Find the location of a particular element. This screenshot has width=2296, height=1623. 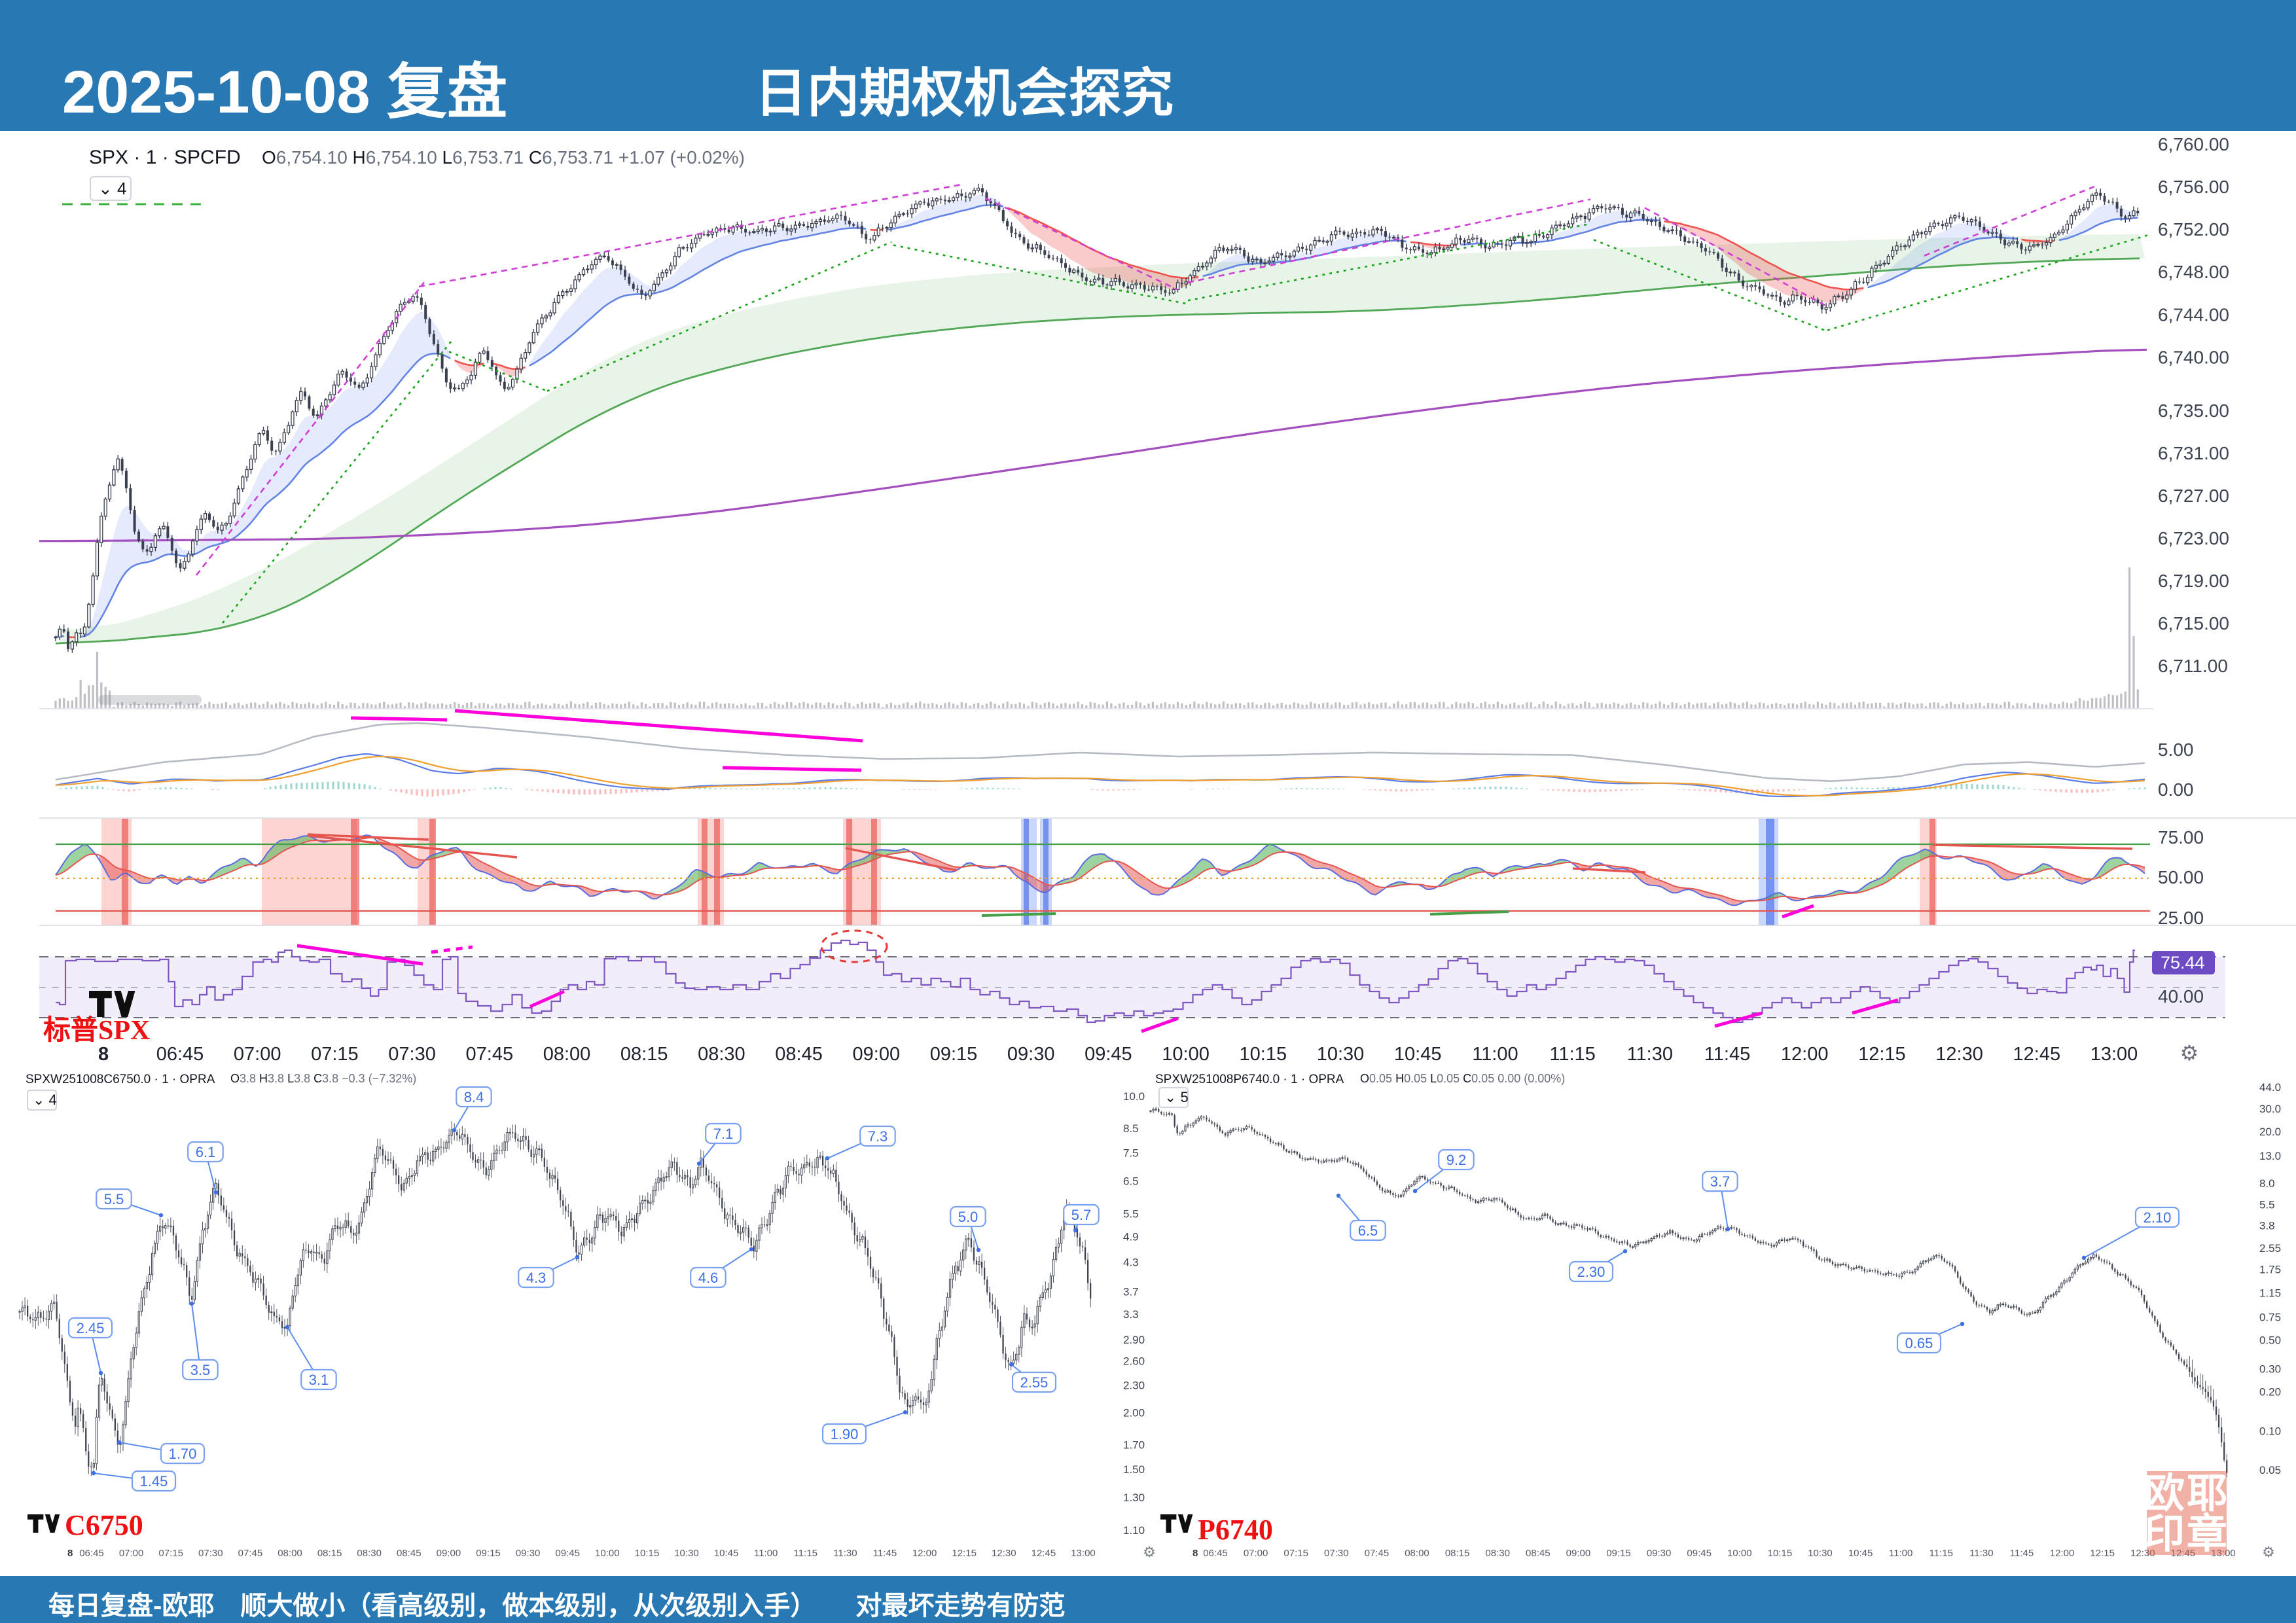

svg-text: 8.5 is located at coordinates (1131, 1128).